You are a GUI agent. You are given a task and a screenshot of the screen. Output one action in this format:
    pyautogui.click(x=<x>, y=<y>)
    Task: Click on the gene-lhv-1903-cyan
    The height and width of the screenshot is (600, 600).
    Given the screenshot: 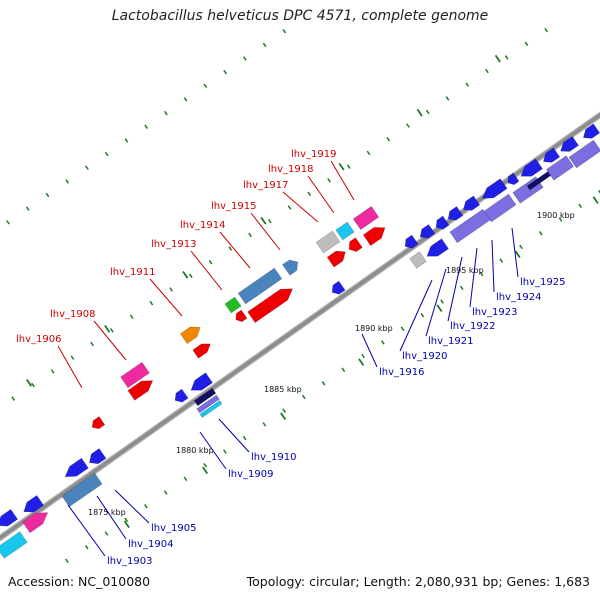 What is the action you would take?
    pyautogui.click(x=14, y=545)
    